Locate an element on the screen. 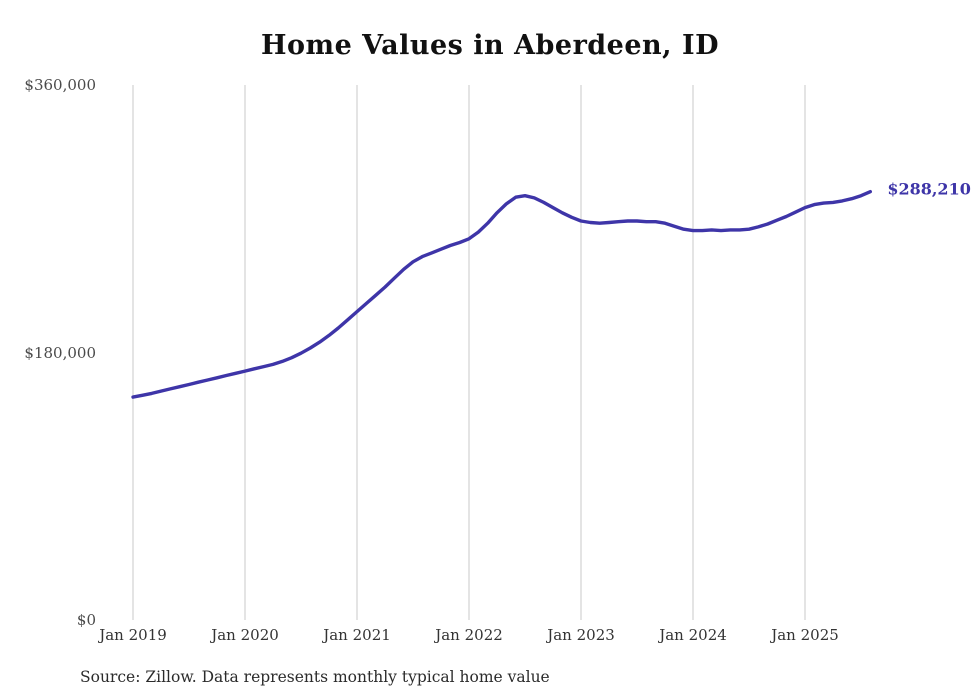 The width and height of the screenshot is (980, 699). x-tick-label: Jan 2021 is located at coordinates (357, 635).